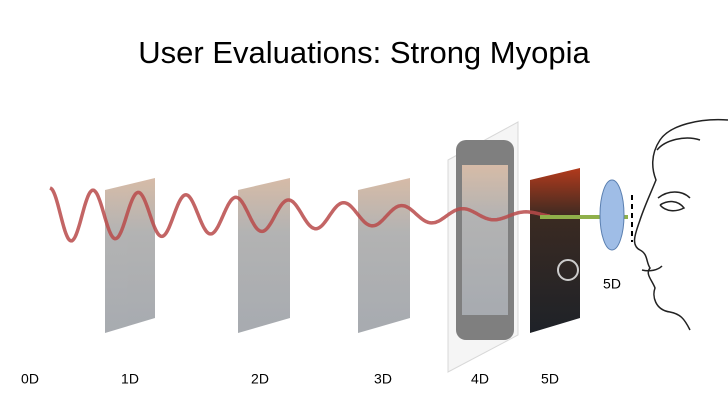 The image size is (728, 410). I want to click on slide-title: User Evaluations: Strong Myopia, so click(364, 52).